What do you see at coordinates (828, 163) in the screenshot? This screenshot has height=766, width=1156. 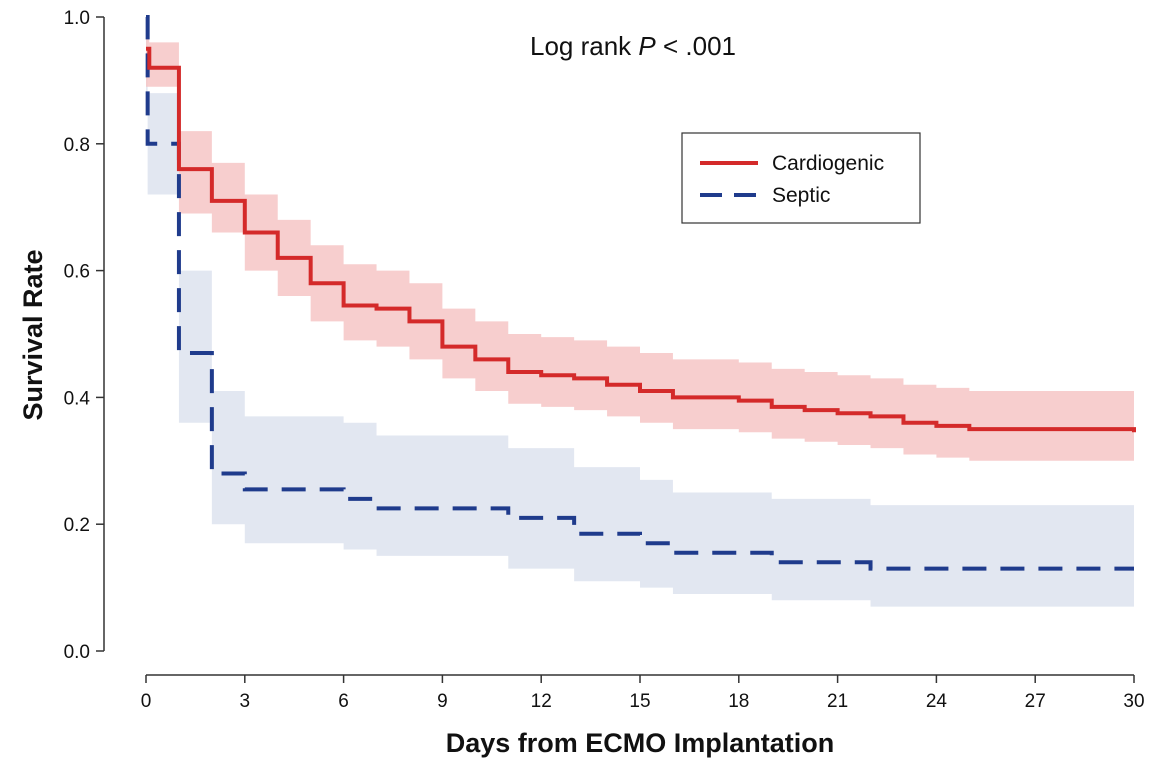 I see `legend-label-cardiogenic: Cardiogenic` at bounding box center [828, 163].